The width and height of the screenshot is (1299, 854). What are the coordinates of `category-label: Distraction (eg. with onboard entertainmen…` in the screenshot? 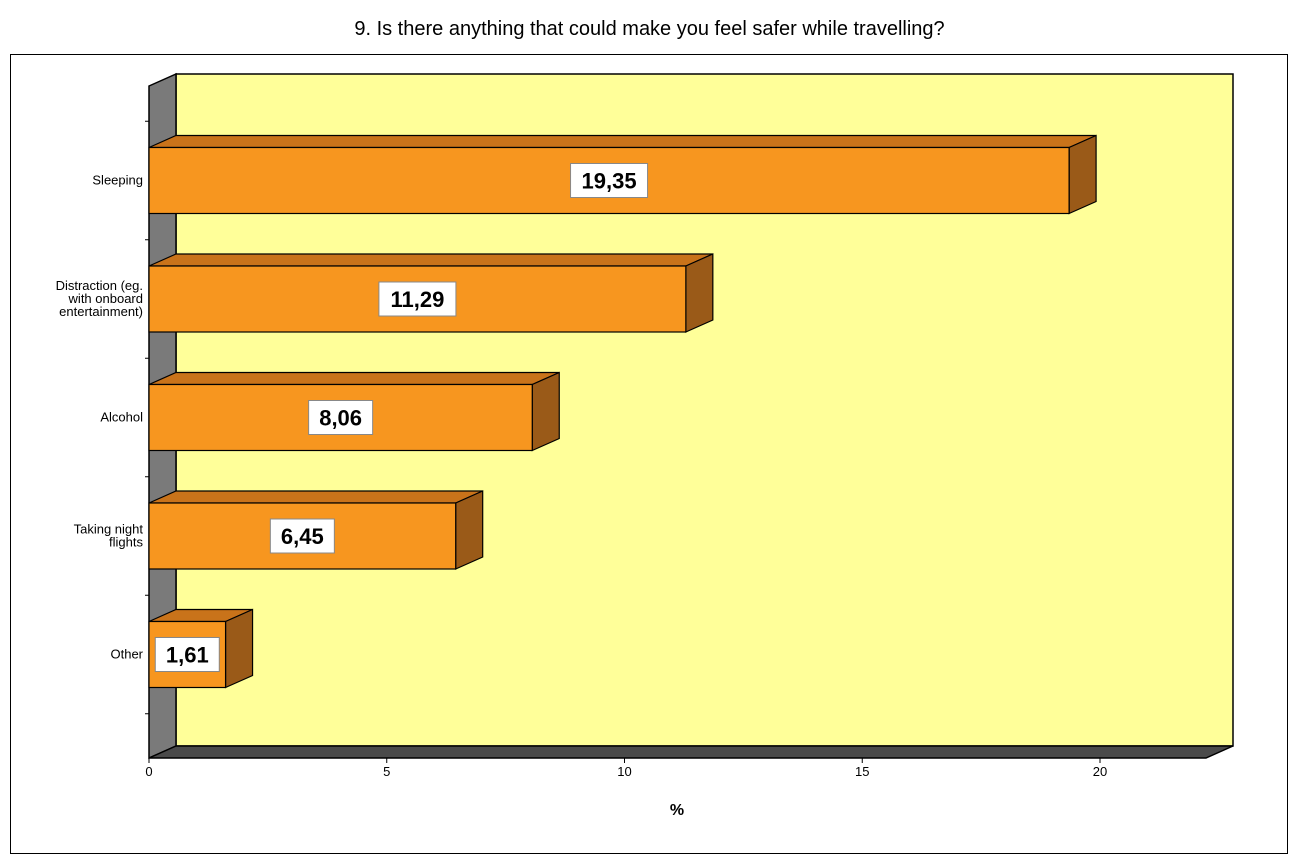 It's located at (99, 298).